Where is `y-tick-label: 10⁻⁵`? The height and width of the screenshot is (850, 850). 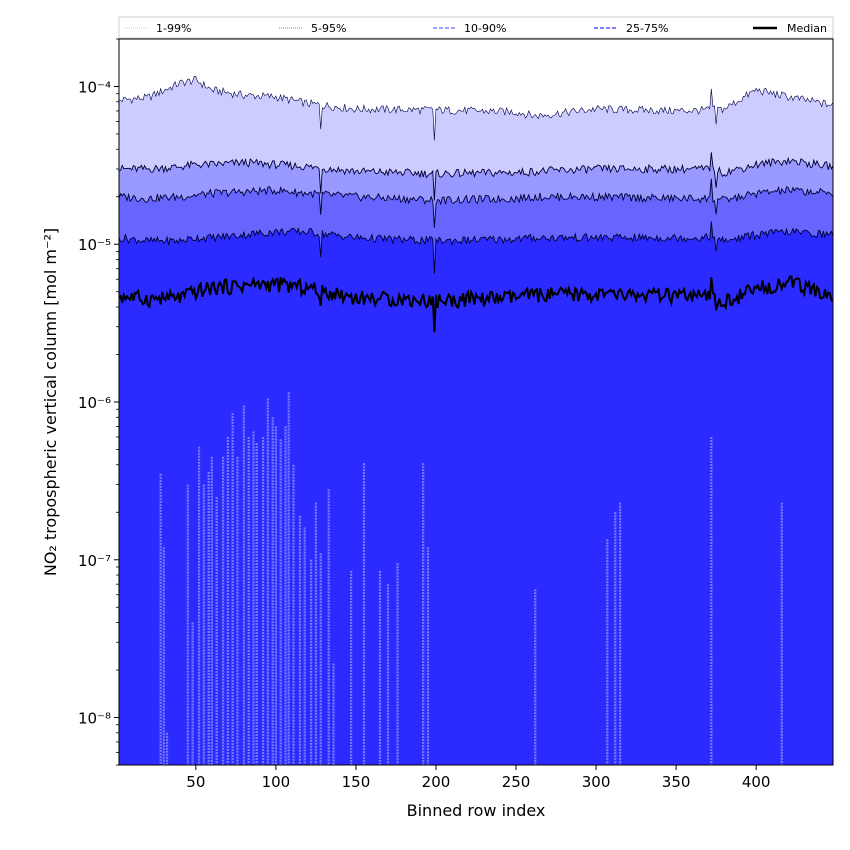
y-tick-label: 10⁻⁵ is located at coordinates (94, 245).